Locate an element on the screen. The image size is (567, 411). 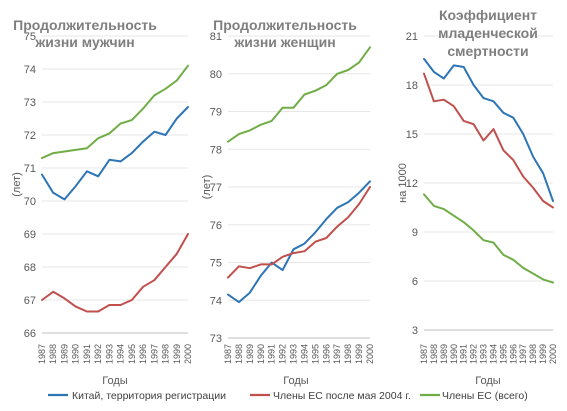
chart-title: младенческой is located at coordinates (488, 33).